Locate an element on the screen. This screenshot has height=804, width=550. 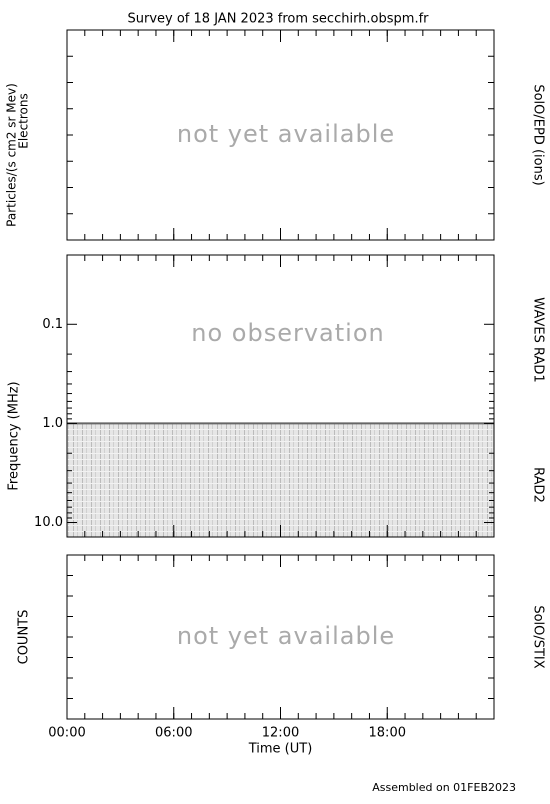
y-axis-label-2: Electrons is located at coordinates (24, 120).